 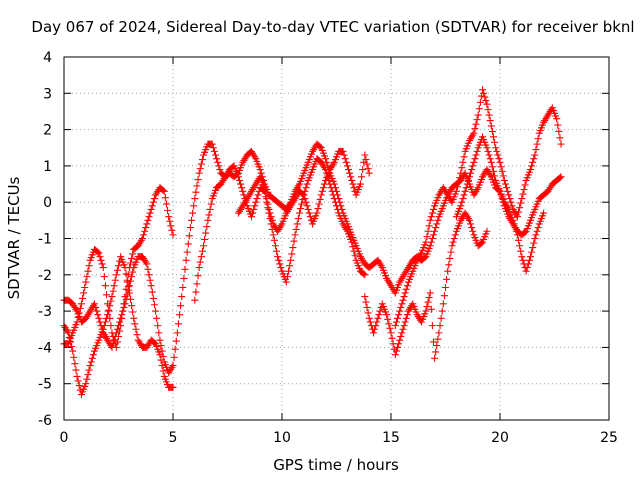 What do you see at coordinates (64, 438) in the screenshot?
I see `x-tick-label: 0` at bounding box center [64, 438].